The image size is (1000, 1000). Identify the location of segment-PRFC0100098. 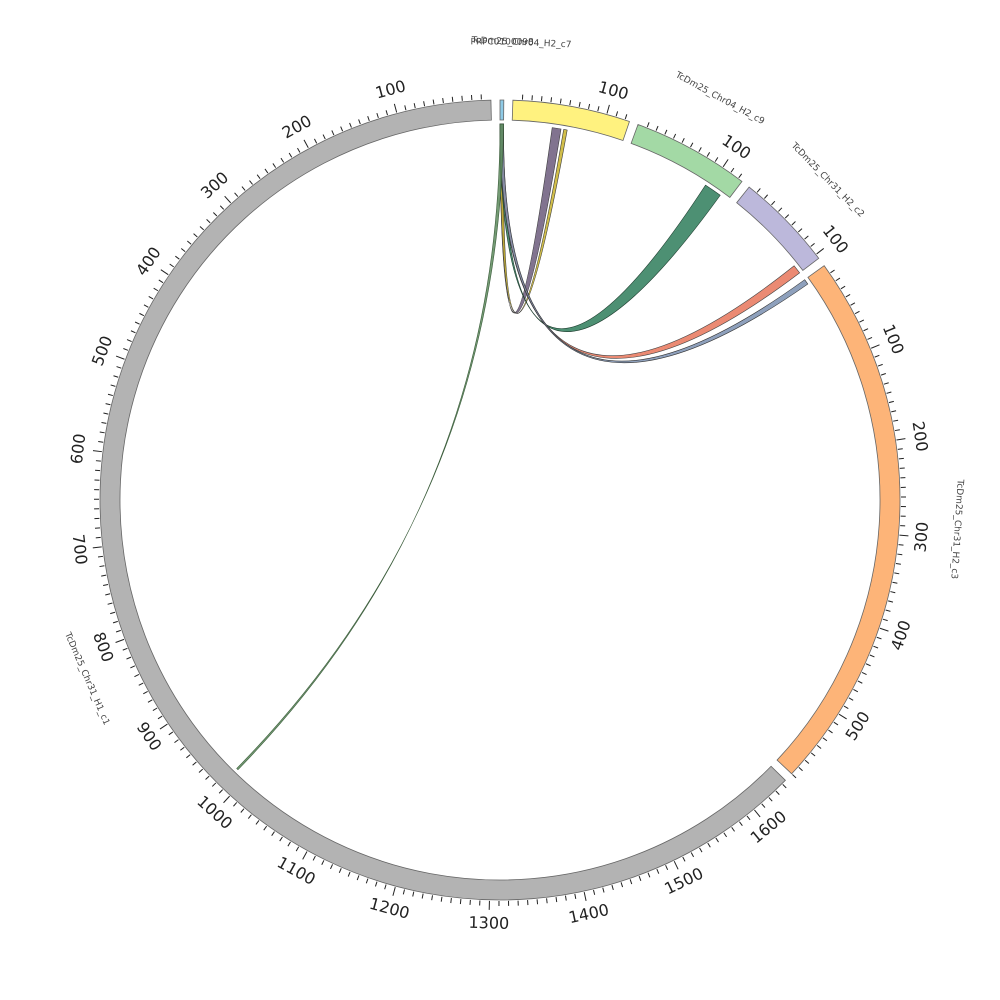
(502, 110).